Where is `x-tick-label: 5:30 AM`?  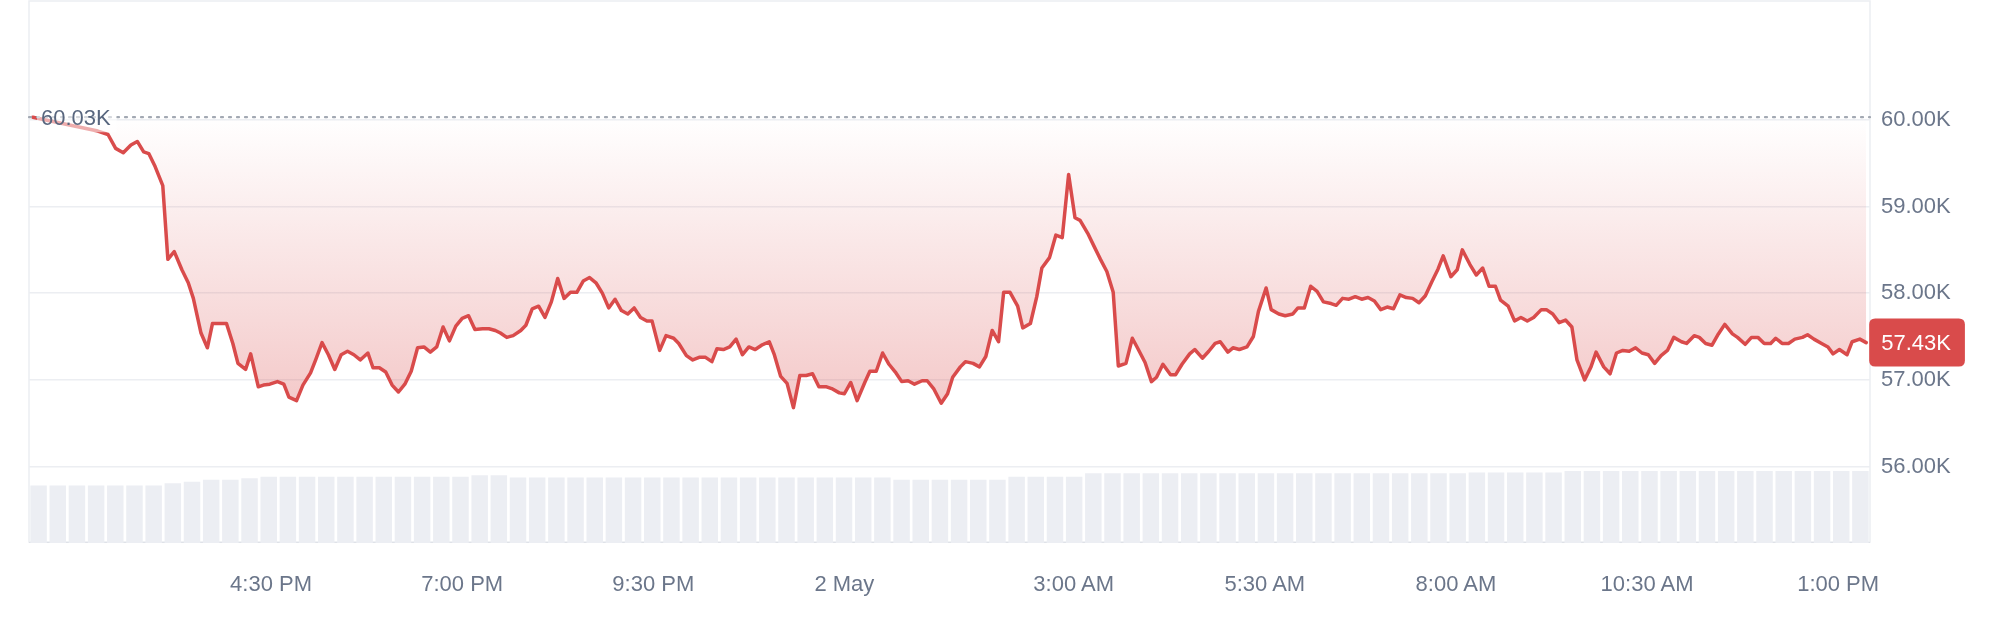 x-tick-label: 5:30 AM is located at coordinates (1265, 584).